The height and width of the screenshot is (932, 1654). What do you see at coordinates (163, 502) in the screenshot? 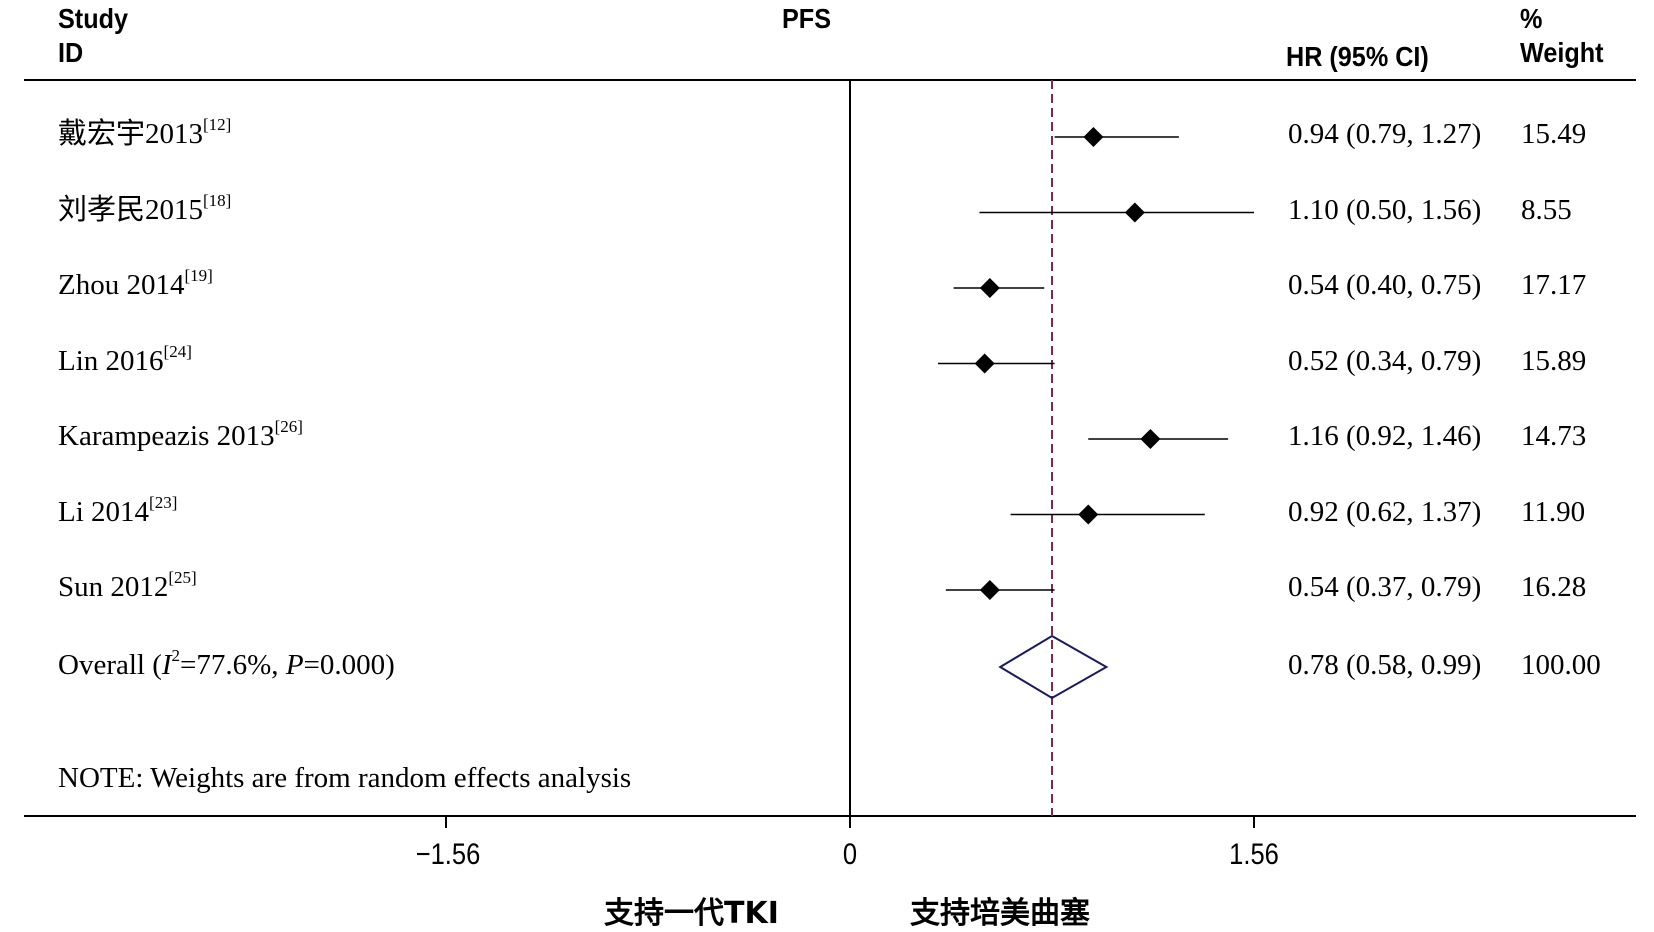
I see `study-reference: [23]` at bounding box center [163, 502].